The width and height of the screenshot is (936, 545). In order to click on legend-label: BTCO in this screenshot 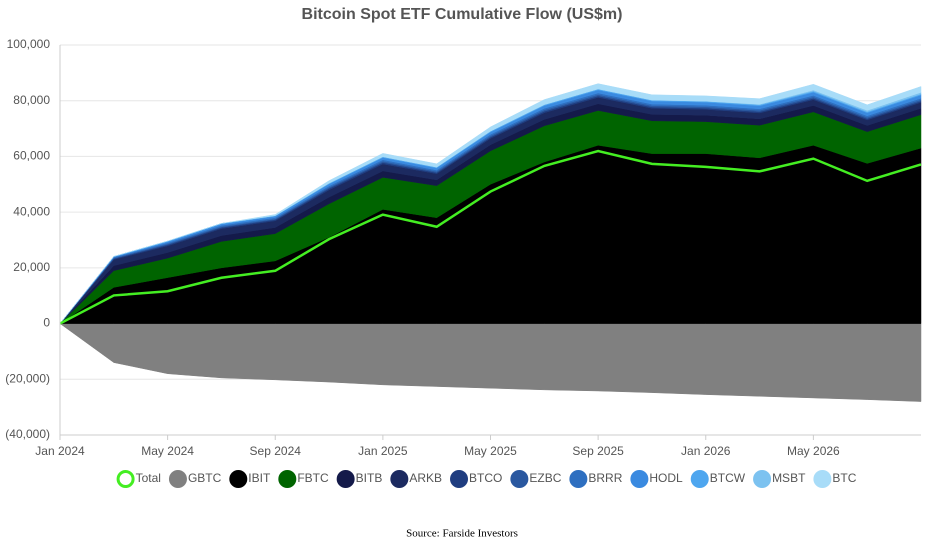, I will do `click(485, 478)`.